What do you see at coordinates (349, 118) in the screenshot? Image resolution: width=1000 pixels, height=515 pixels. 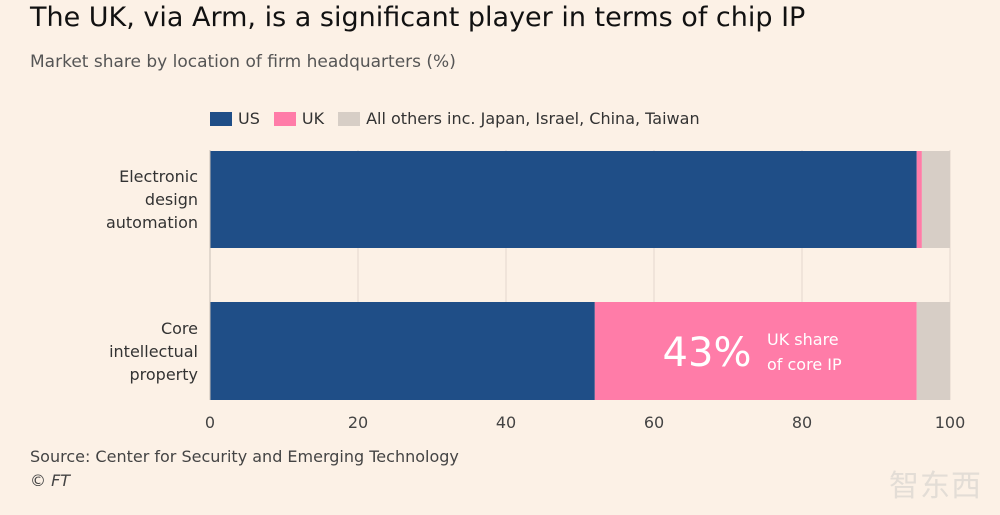 I see `legend-swatch-others` at bounding box center [349, 118].